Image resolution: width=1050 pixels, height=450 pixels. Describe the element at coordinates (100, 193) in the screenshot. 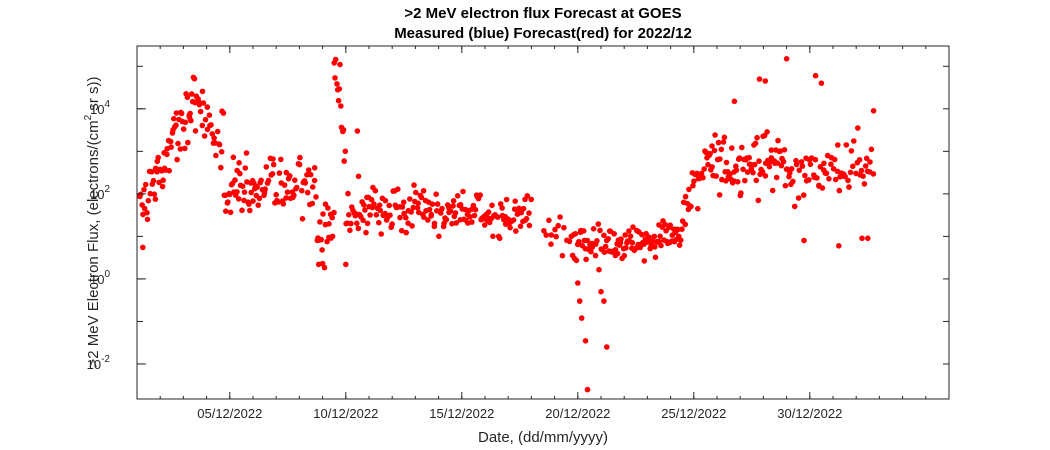

I see `y-tick-label: 10²` at that location.